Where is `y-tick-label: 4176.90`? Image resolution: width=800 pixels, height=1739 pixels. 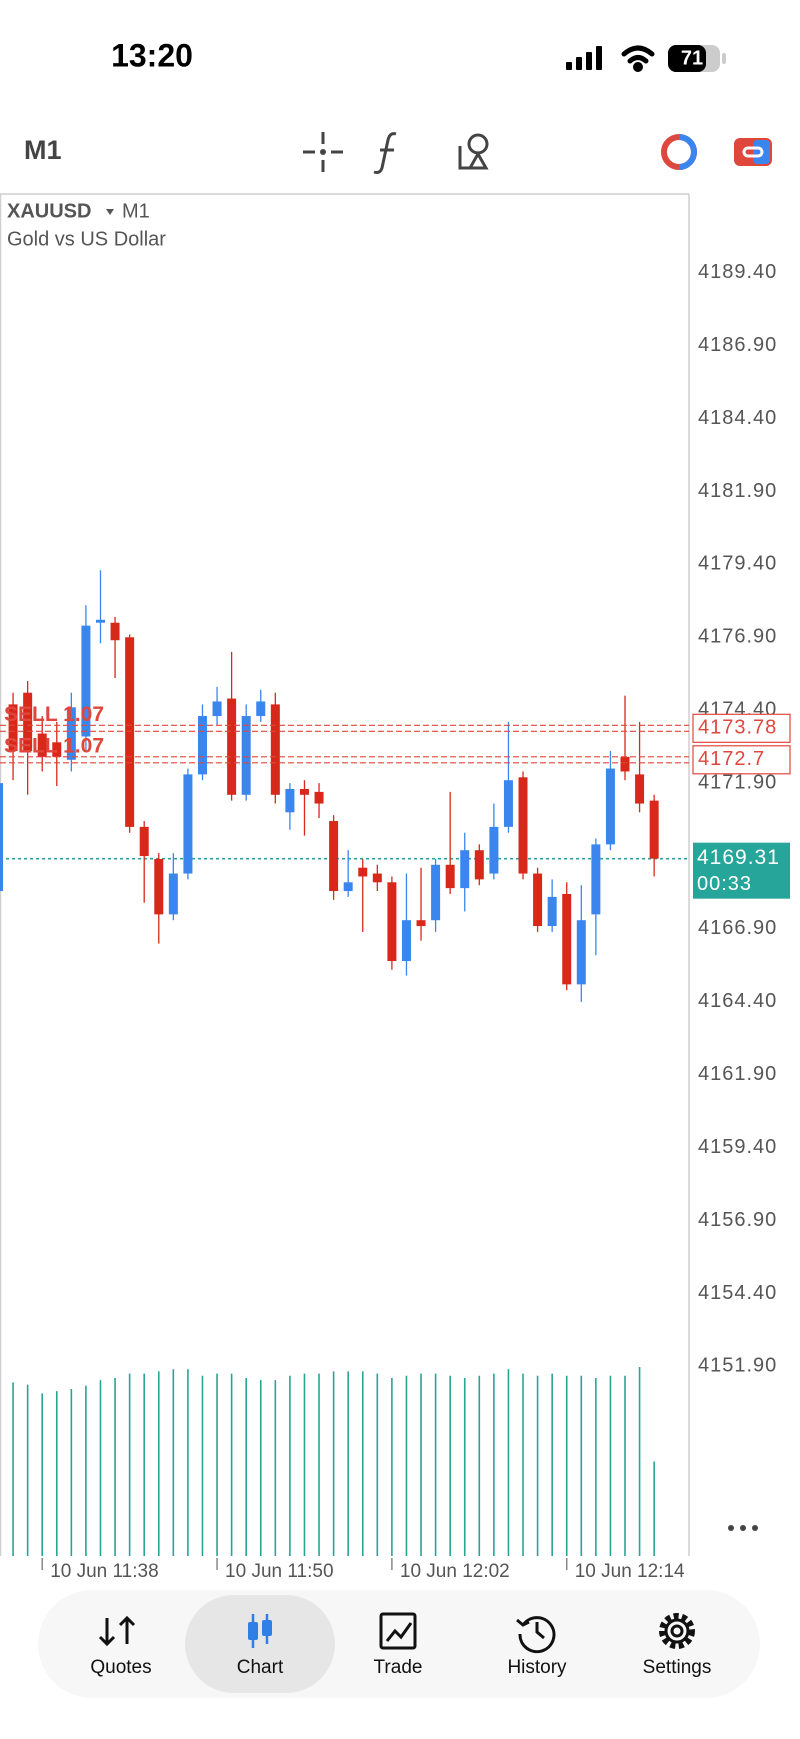
y-tick-label: 4176.90 is located at coordinates (737, 637).